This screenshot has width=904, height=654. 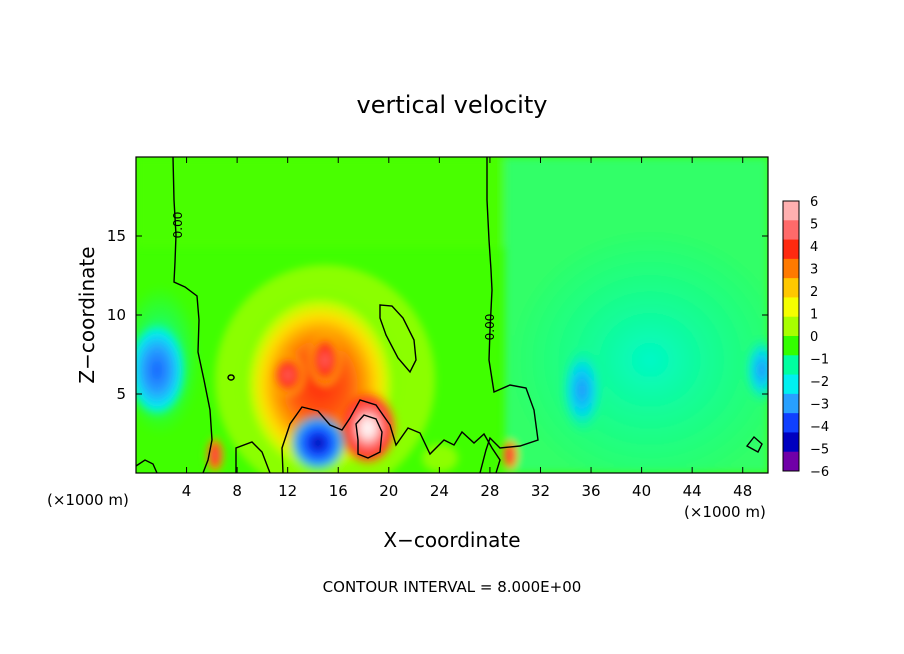 I want to click on x-unit-left: (×1000 m), so click(x=88, y=500).